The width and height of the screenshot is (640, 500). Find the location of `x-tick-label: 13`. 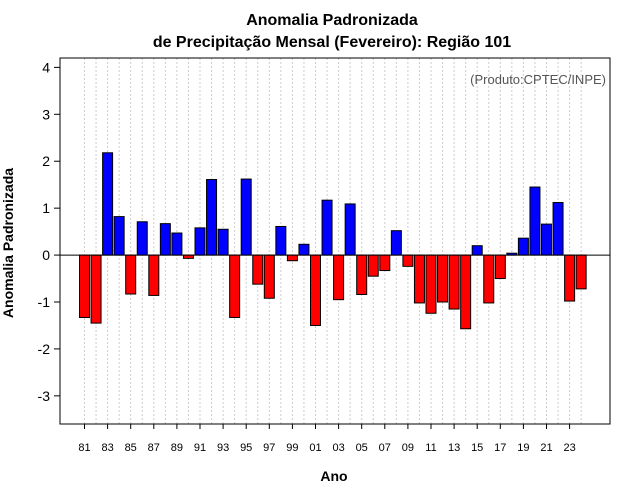

x-tick-label: 13 is located at coordinates (454, 448).